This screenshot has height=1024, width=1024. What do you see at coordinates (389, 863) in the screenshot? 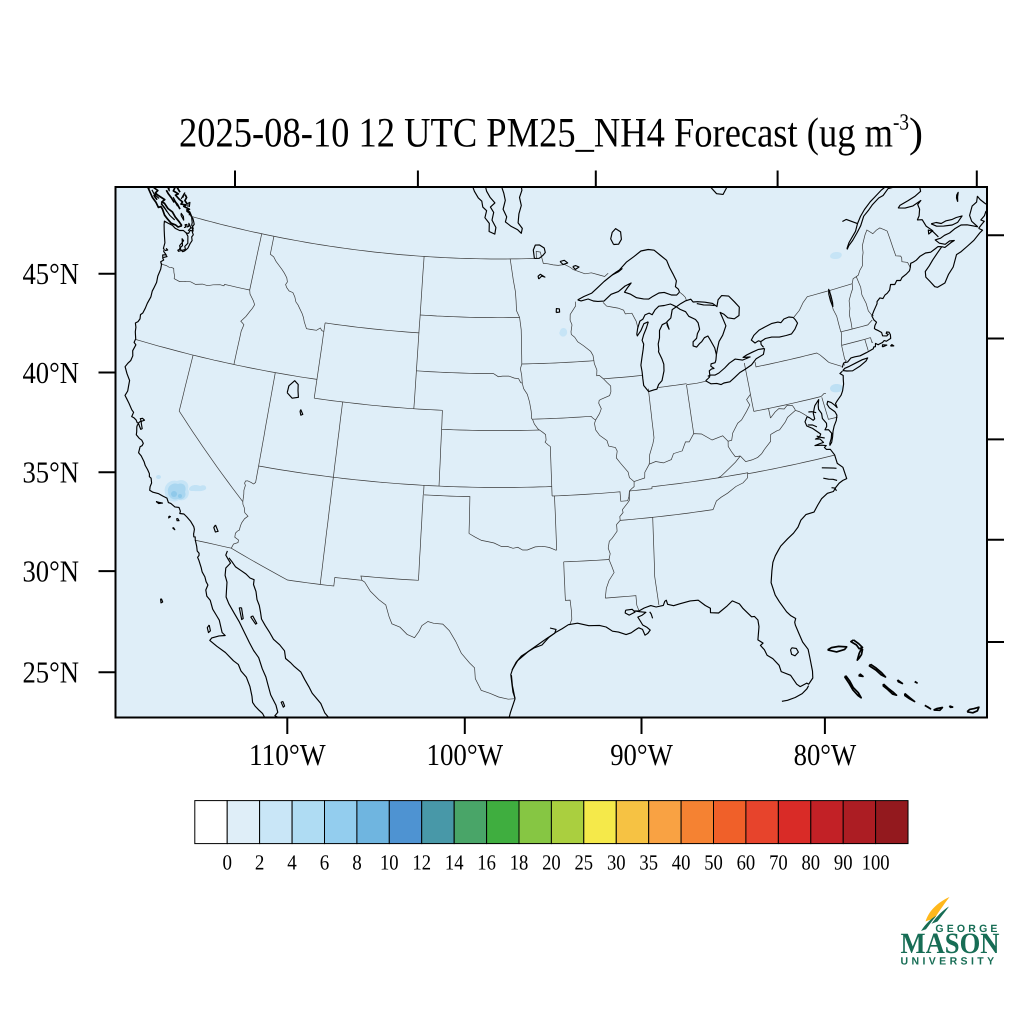
I see `svg-text: 10` at bounding box center [389, 863].